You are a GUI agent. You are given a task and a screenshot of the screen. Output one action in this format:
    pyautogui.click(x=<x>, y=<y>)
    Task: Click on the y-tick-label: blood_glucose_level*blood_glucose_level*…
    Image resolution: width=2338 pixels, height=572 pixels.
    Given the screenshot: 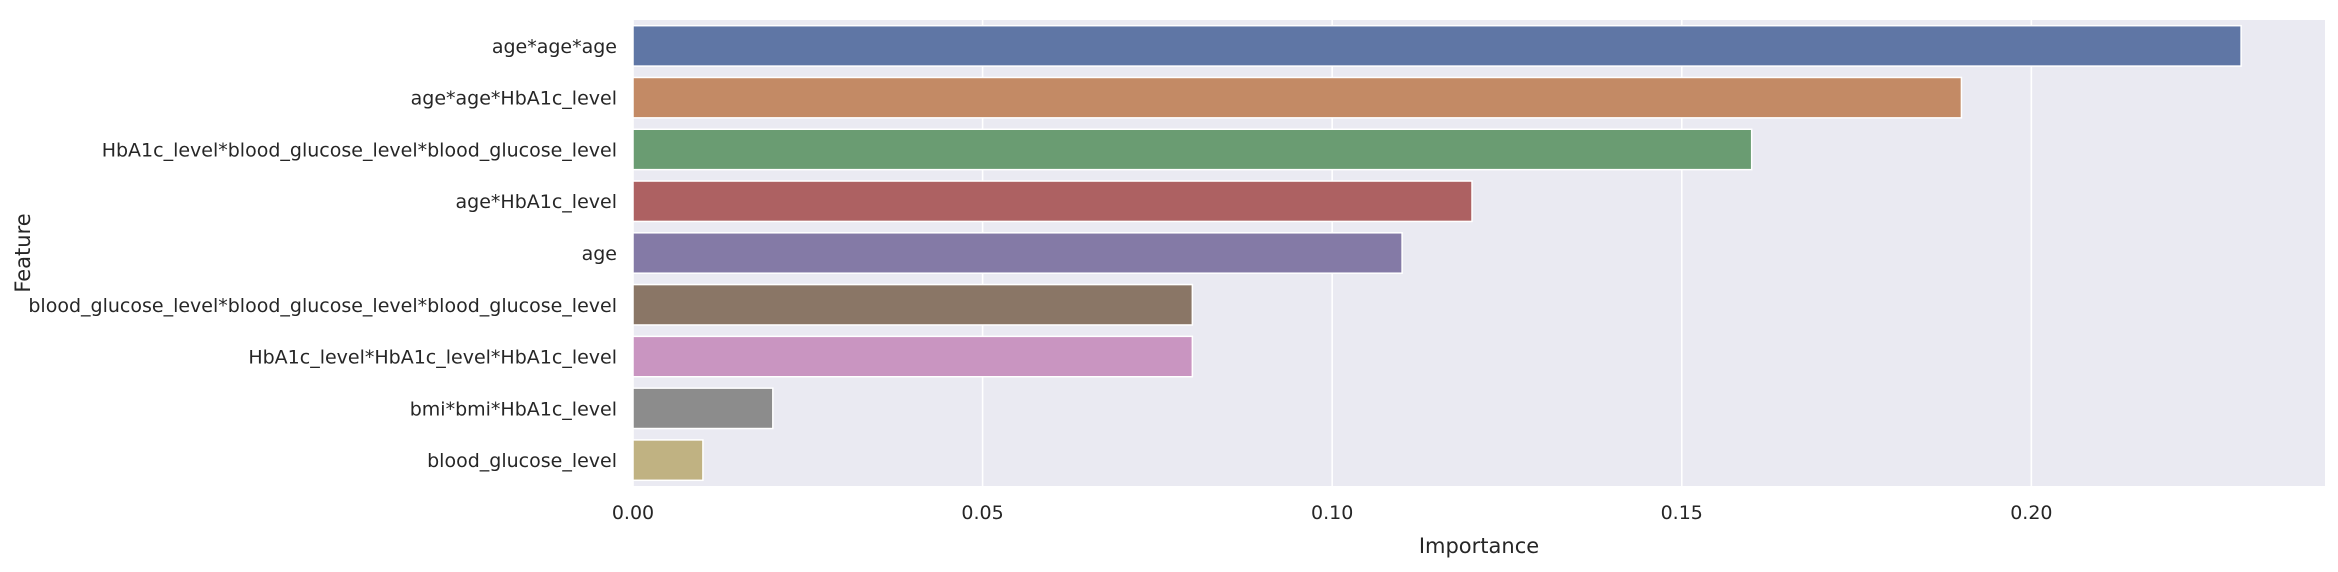 What is the action you would take?
    pyautogui.click(x=322, y=306)
    